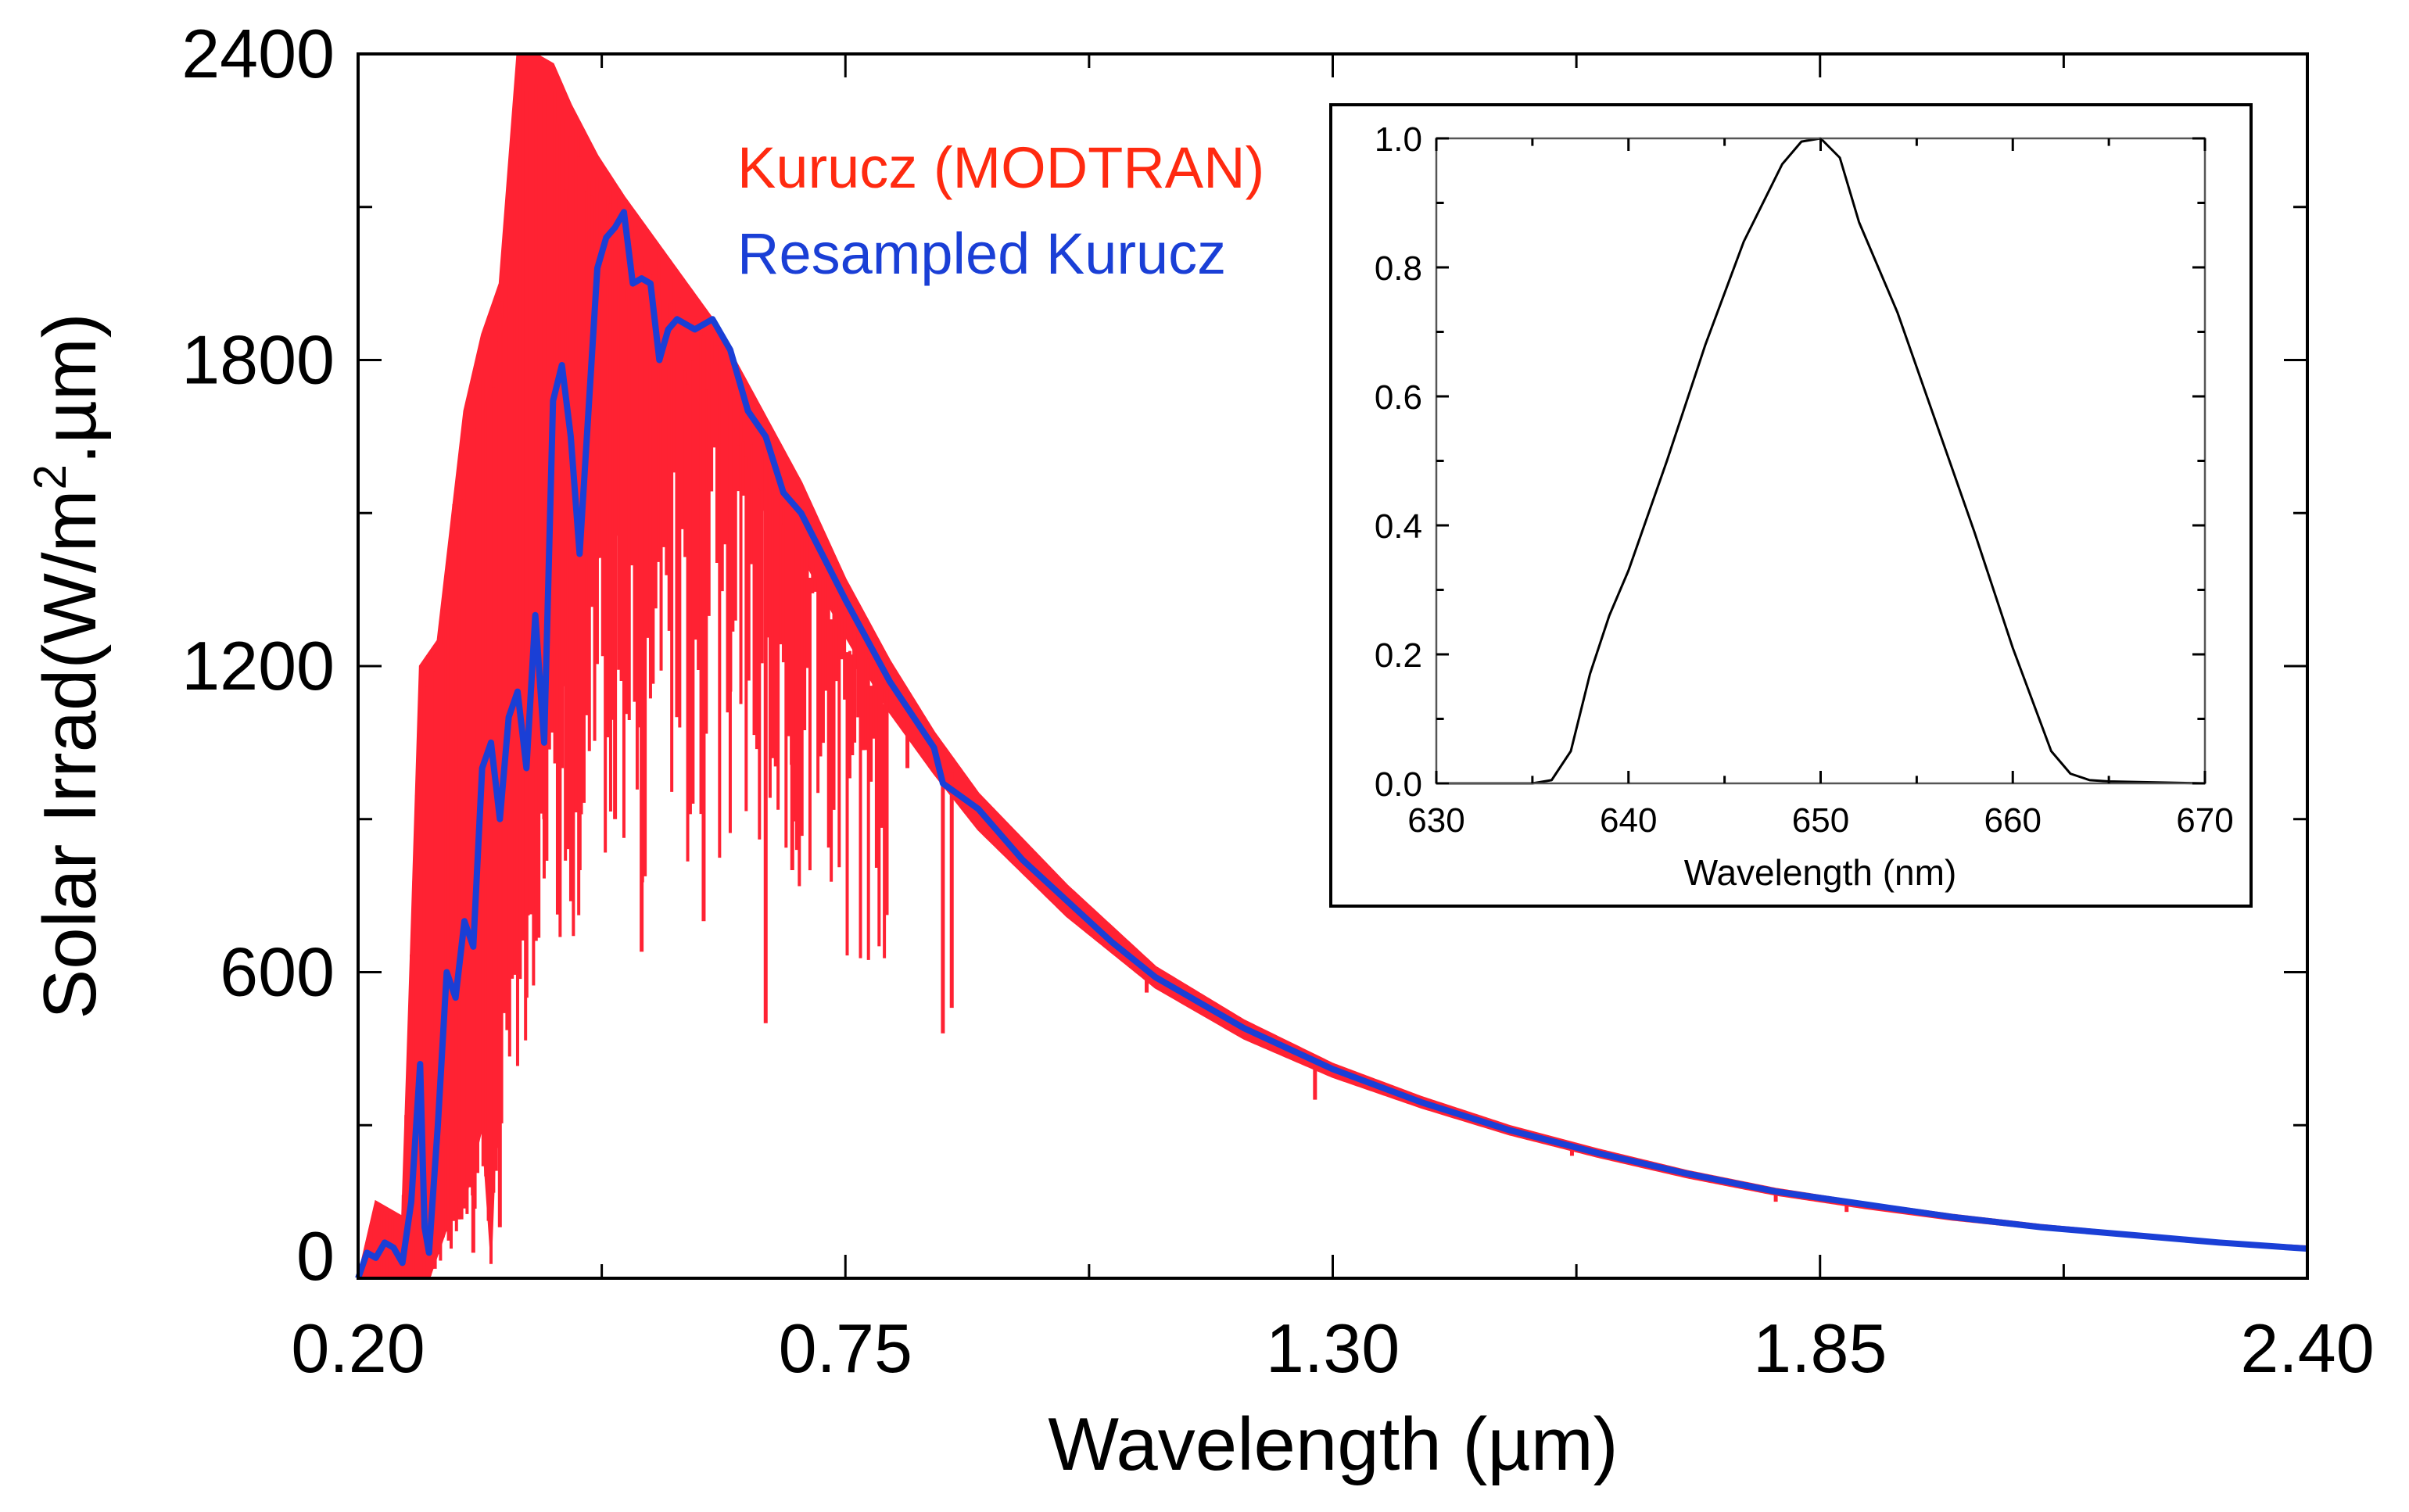 This screenshot has width=2409, height=1512. What do you see at coordinates (2307, 1348) in the screenshot?
I see `x-tick-label: 2.40` at bounding box center [2307, 1348].